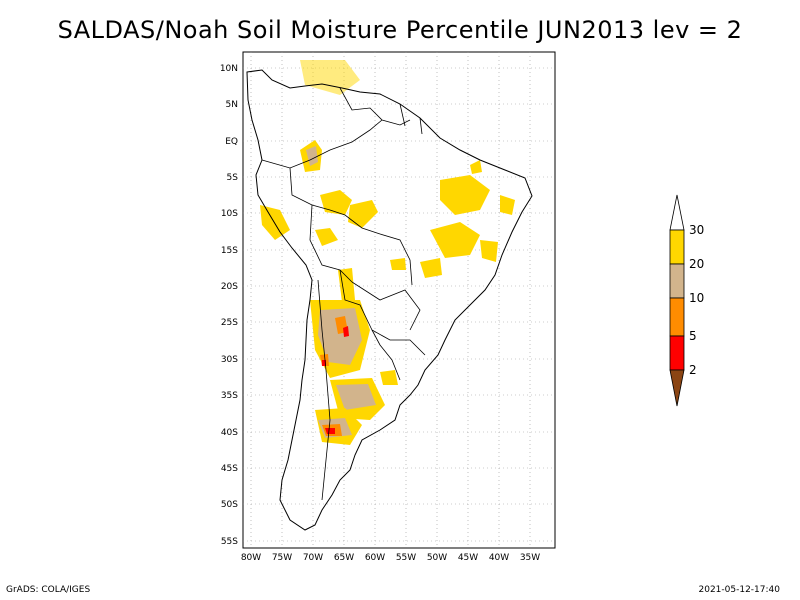 The image size is (800, 600). What do you see at coordinates (229, 433) in the screenshot?
I see `lat-label: 40S` at bounding box center [229, 433].